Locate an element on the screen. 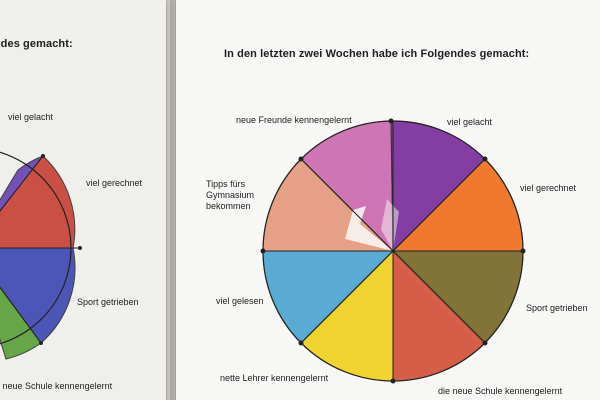 The width and height of the screenshot is (600, 400). right-label-tips: Tipps fürs Gymnasium bekommen is located at coordinates (230, 195).